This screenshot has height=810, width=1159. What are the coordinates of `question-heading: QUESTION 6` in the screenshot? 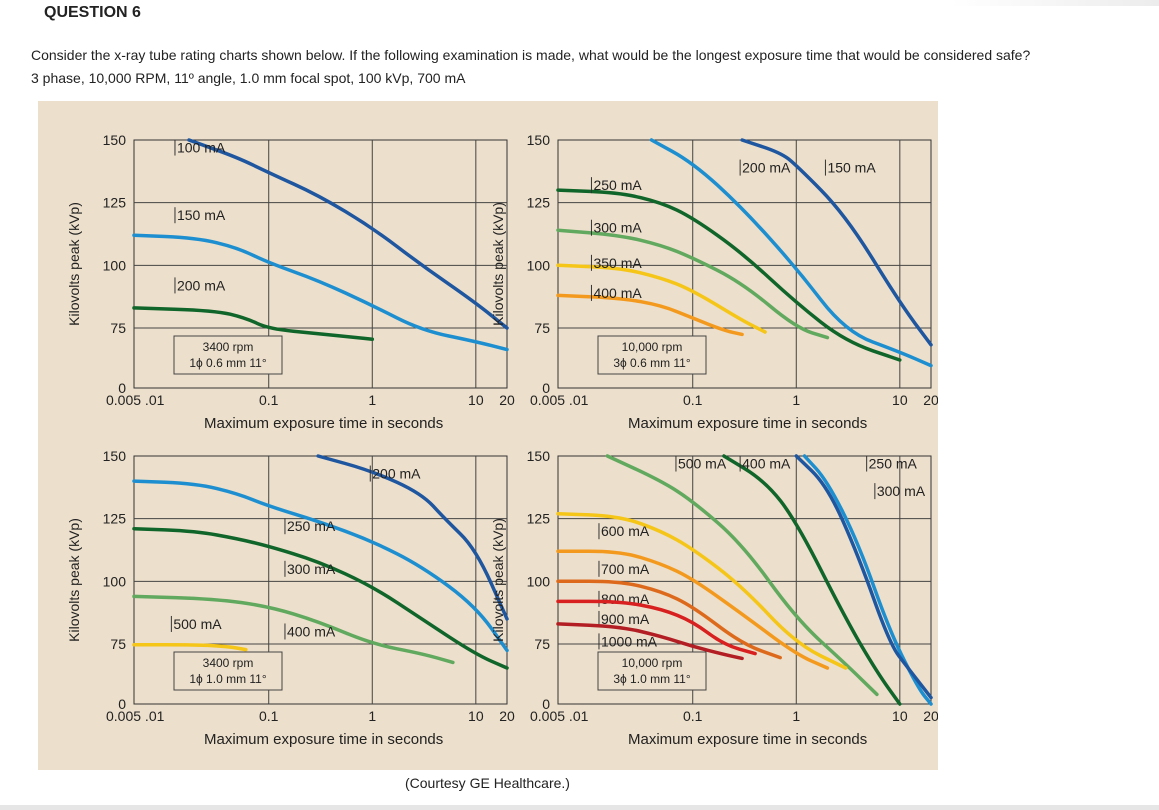 It's located at (92, 12).